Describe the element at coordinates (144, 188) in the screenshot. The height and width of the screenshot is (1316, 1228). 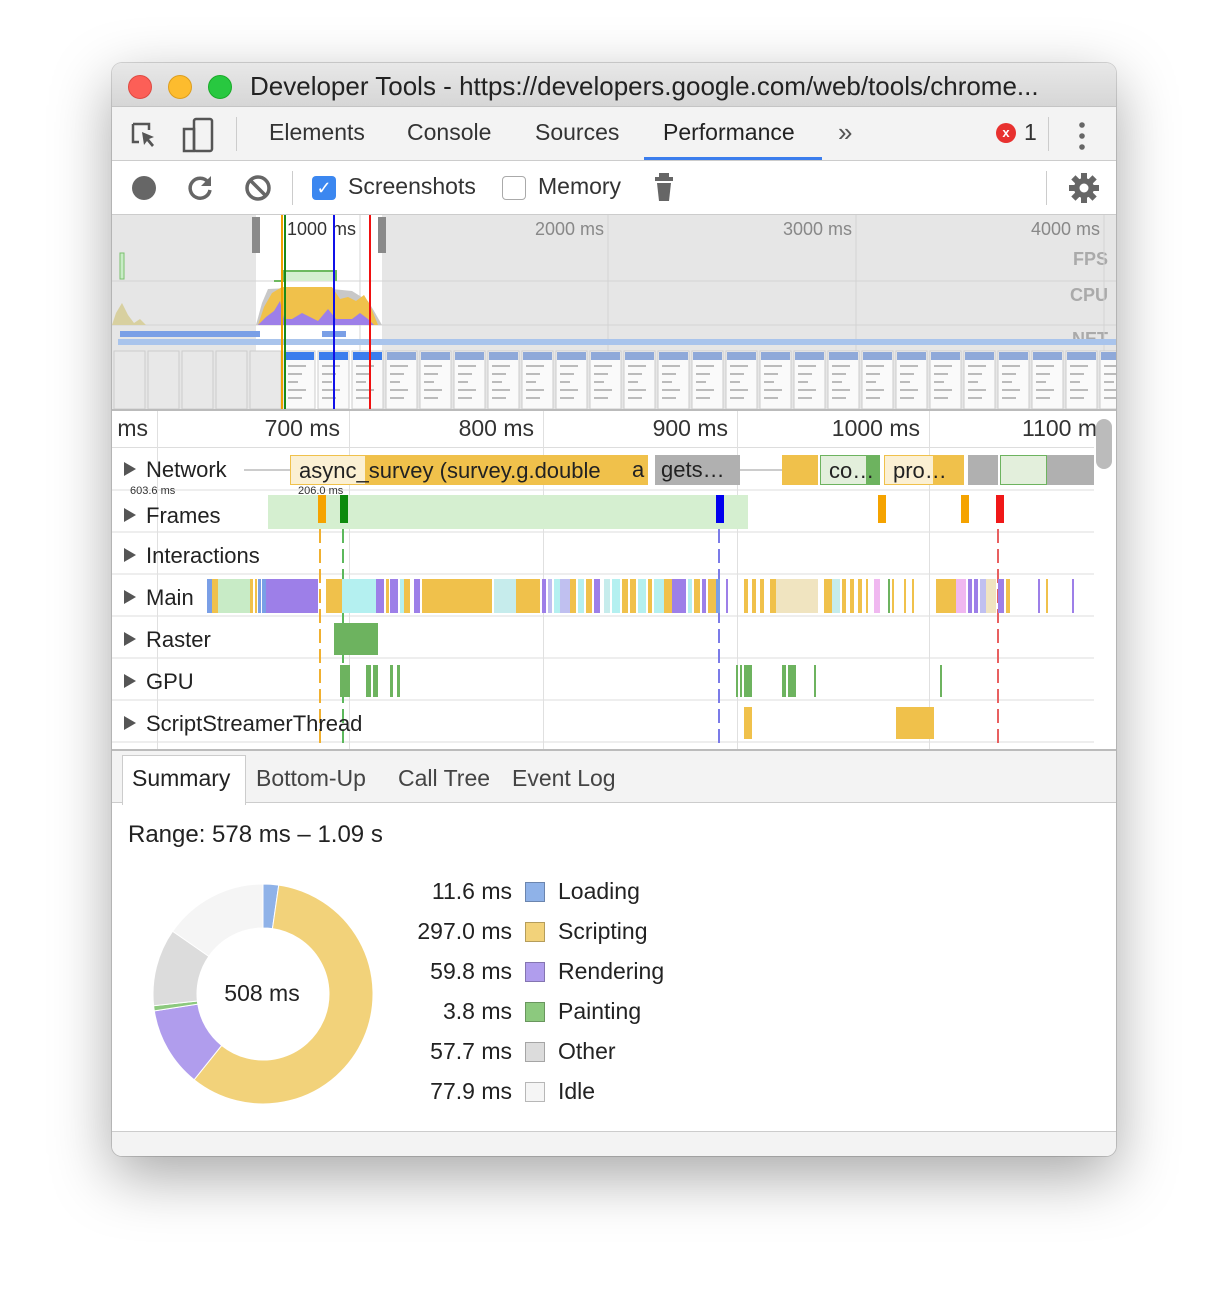
I see `record-button` at that location.